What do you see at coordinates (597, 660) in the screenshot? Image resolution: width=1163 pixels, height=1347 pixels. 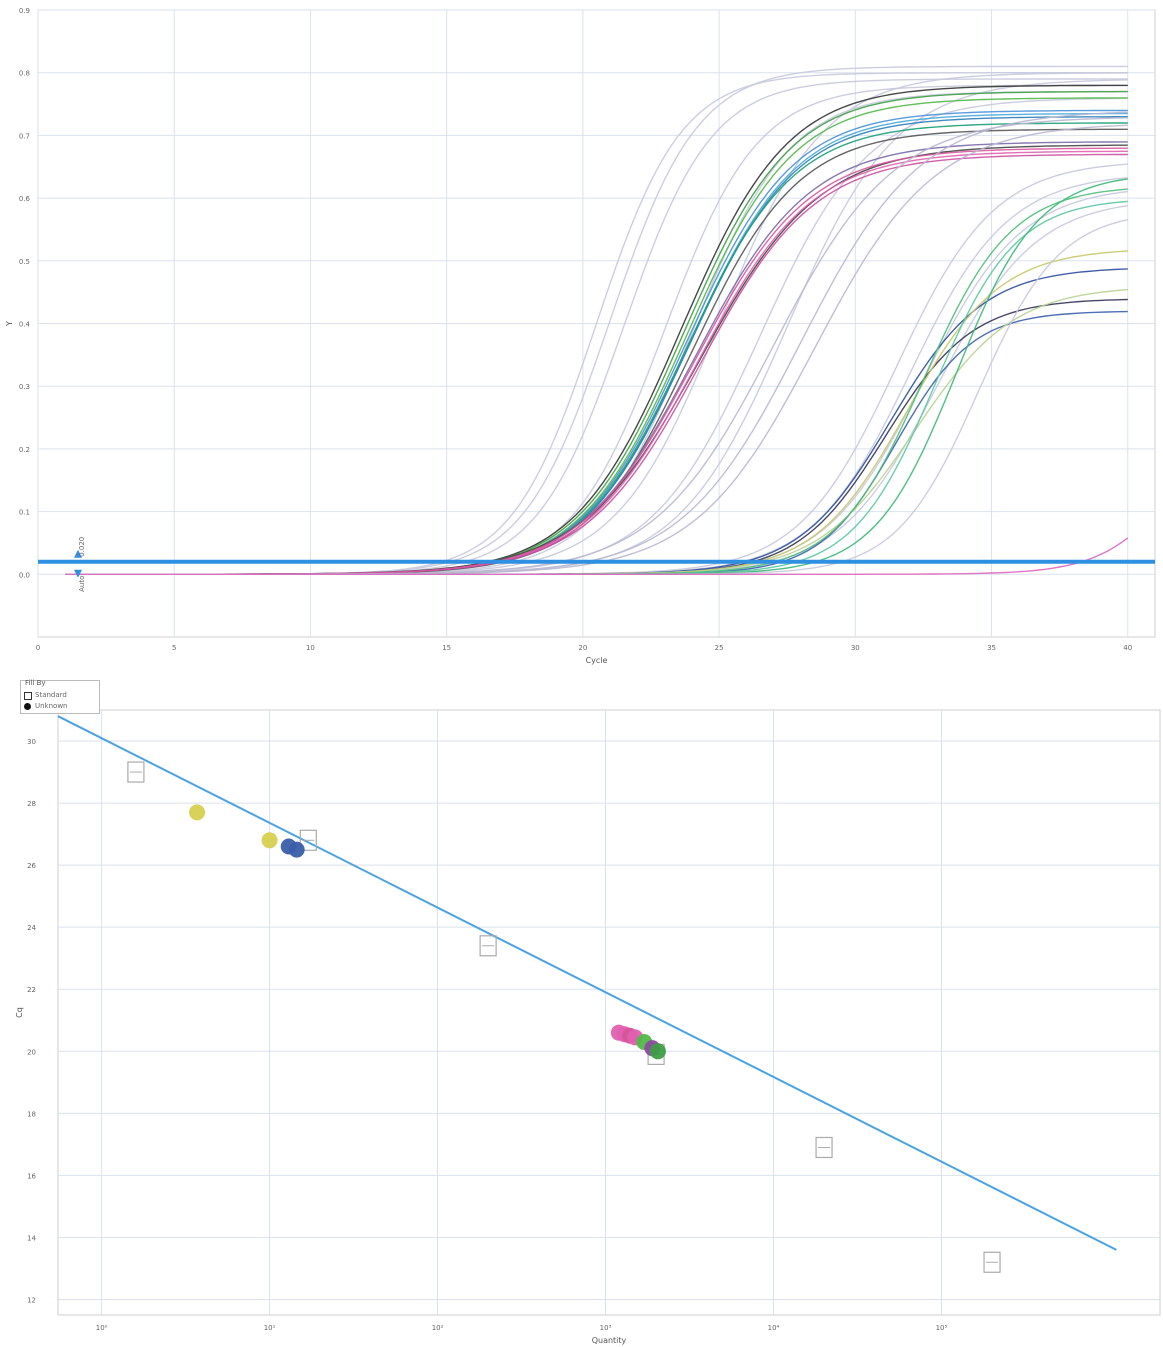 I see `x-axis-label: Cycle` at bounding box center [597, 660].